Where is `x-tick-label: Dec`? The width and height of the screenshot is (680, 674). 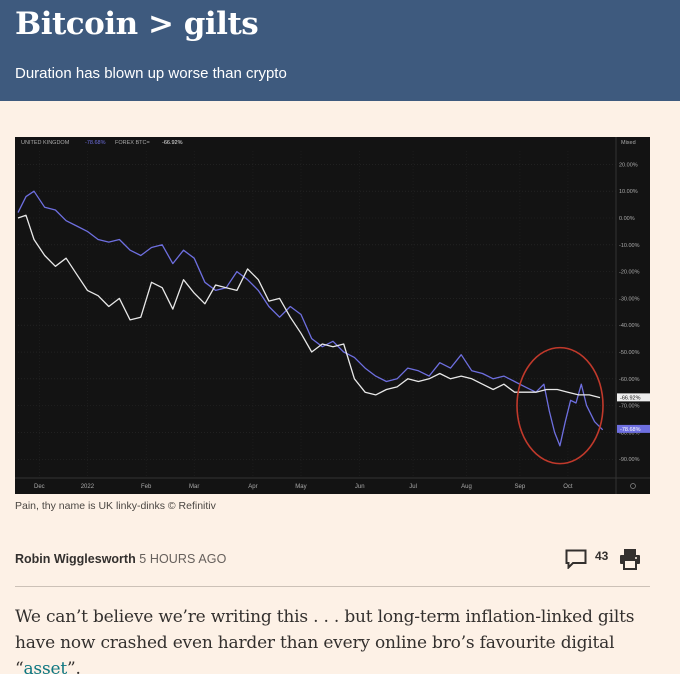
x-tick-label: Dec is located at coordinates (39, 487).